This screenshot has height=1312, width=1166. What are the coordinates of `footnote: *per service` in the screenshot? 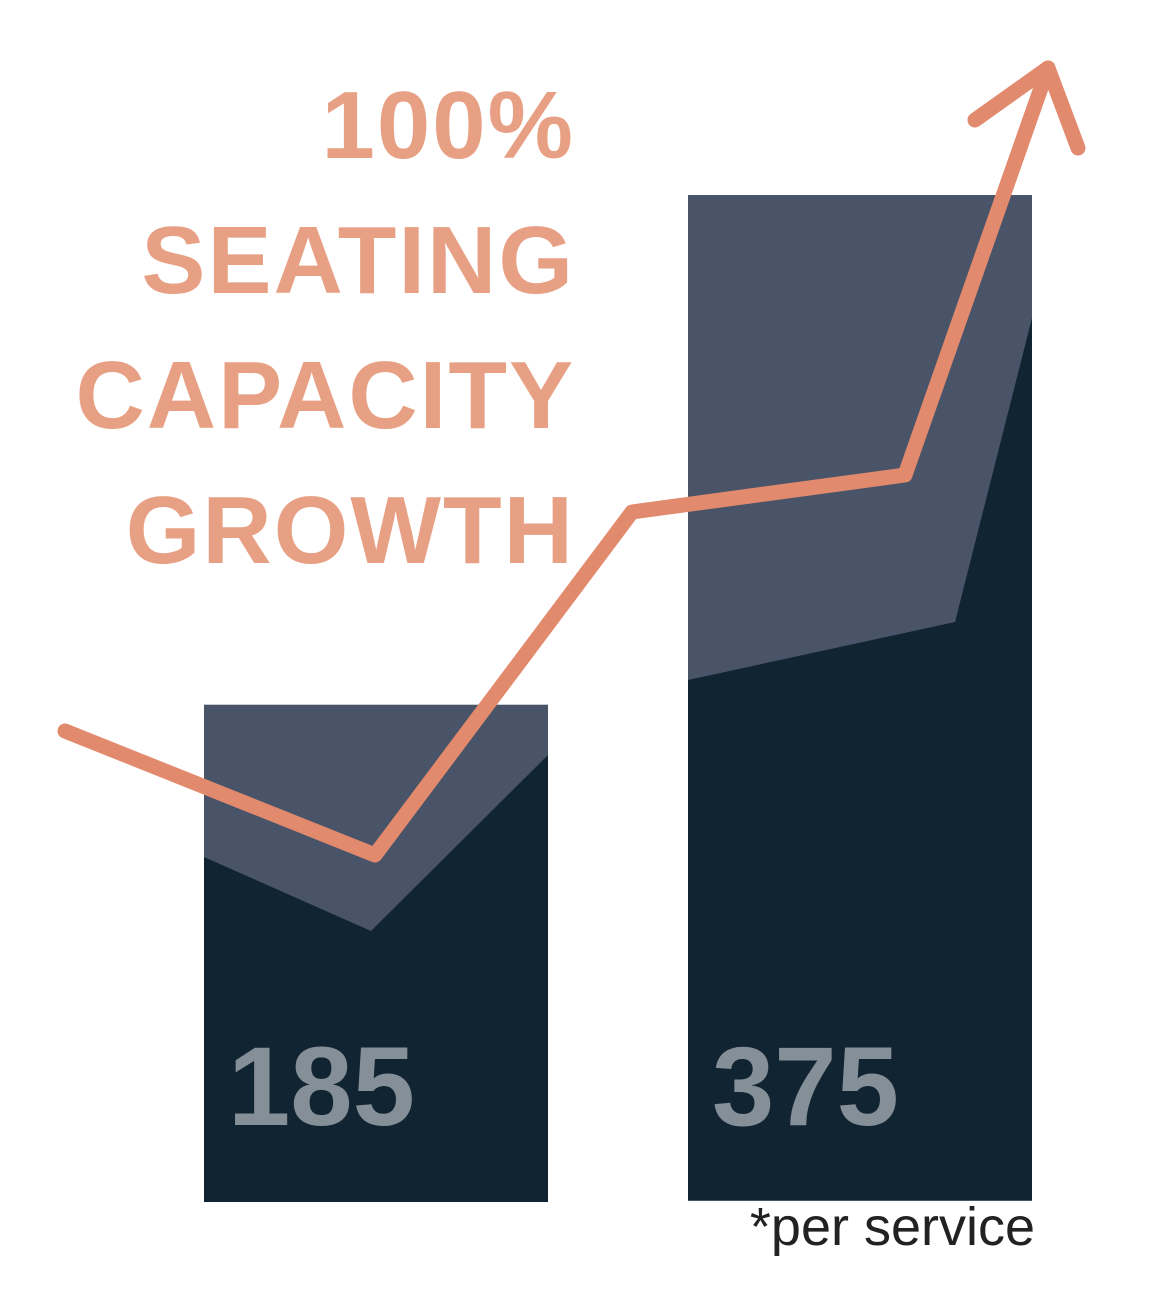 It's located at (892, 1227).